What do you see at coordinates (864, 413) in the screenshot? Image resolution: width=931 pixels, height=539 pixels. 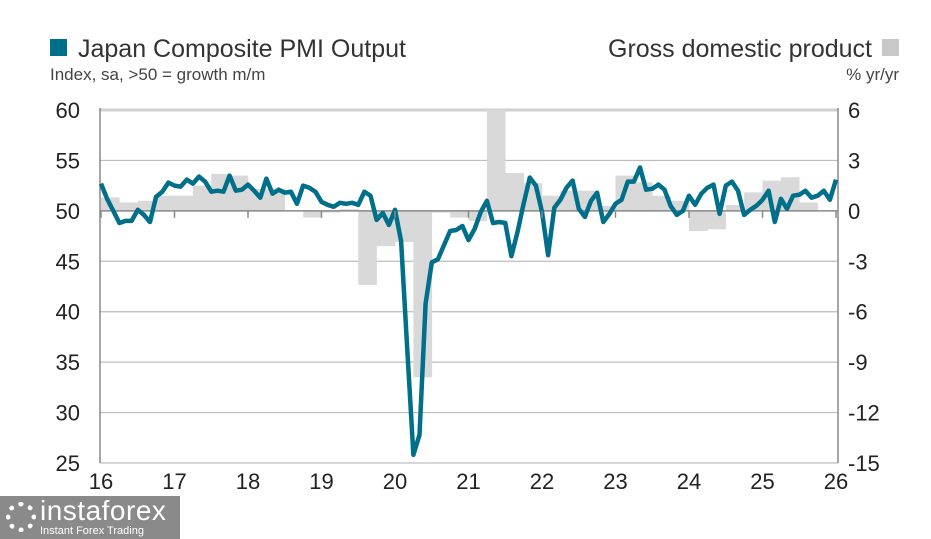 I see `right-tick-label: -12` at bounding box center [864, 413].